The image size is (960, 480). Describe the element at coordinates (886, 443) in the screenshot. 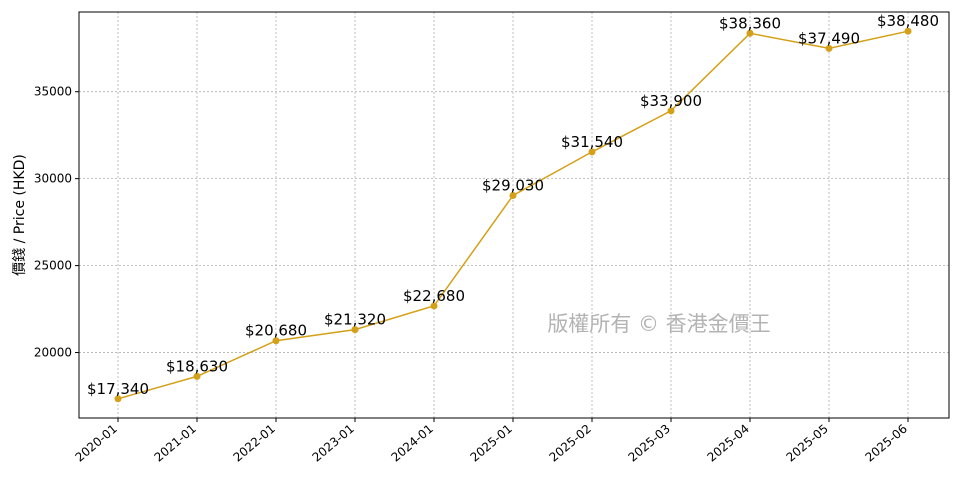

I see `x-tick-label: 2025-06` at that location.